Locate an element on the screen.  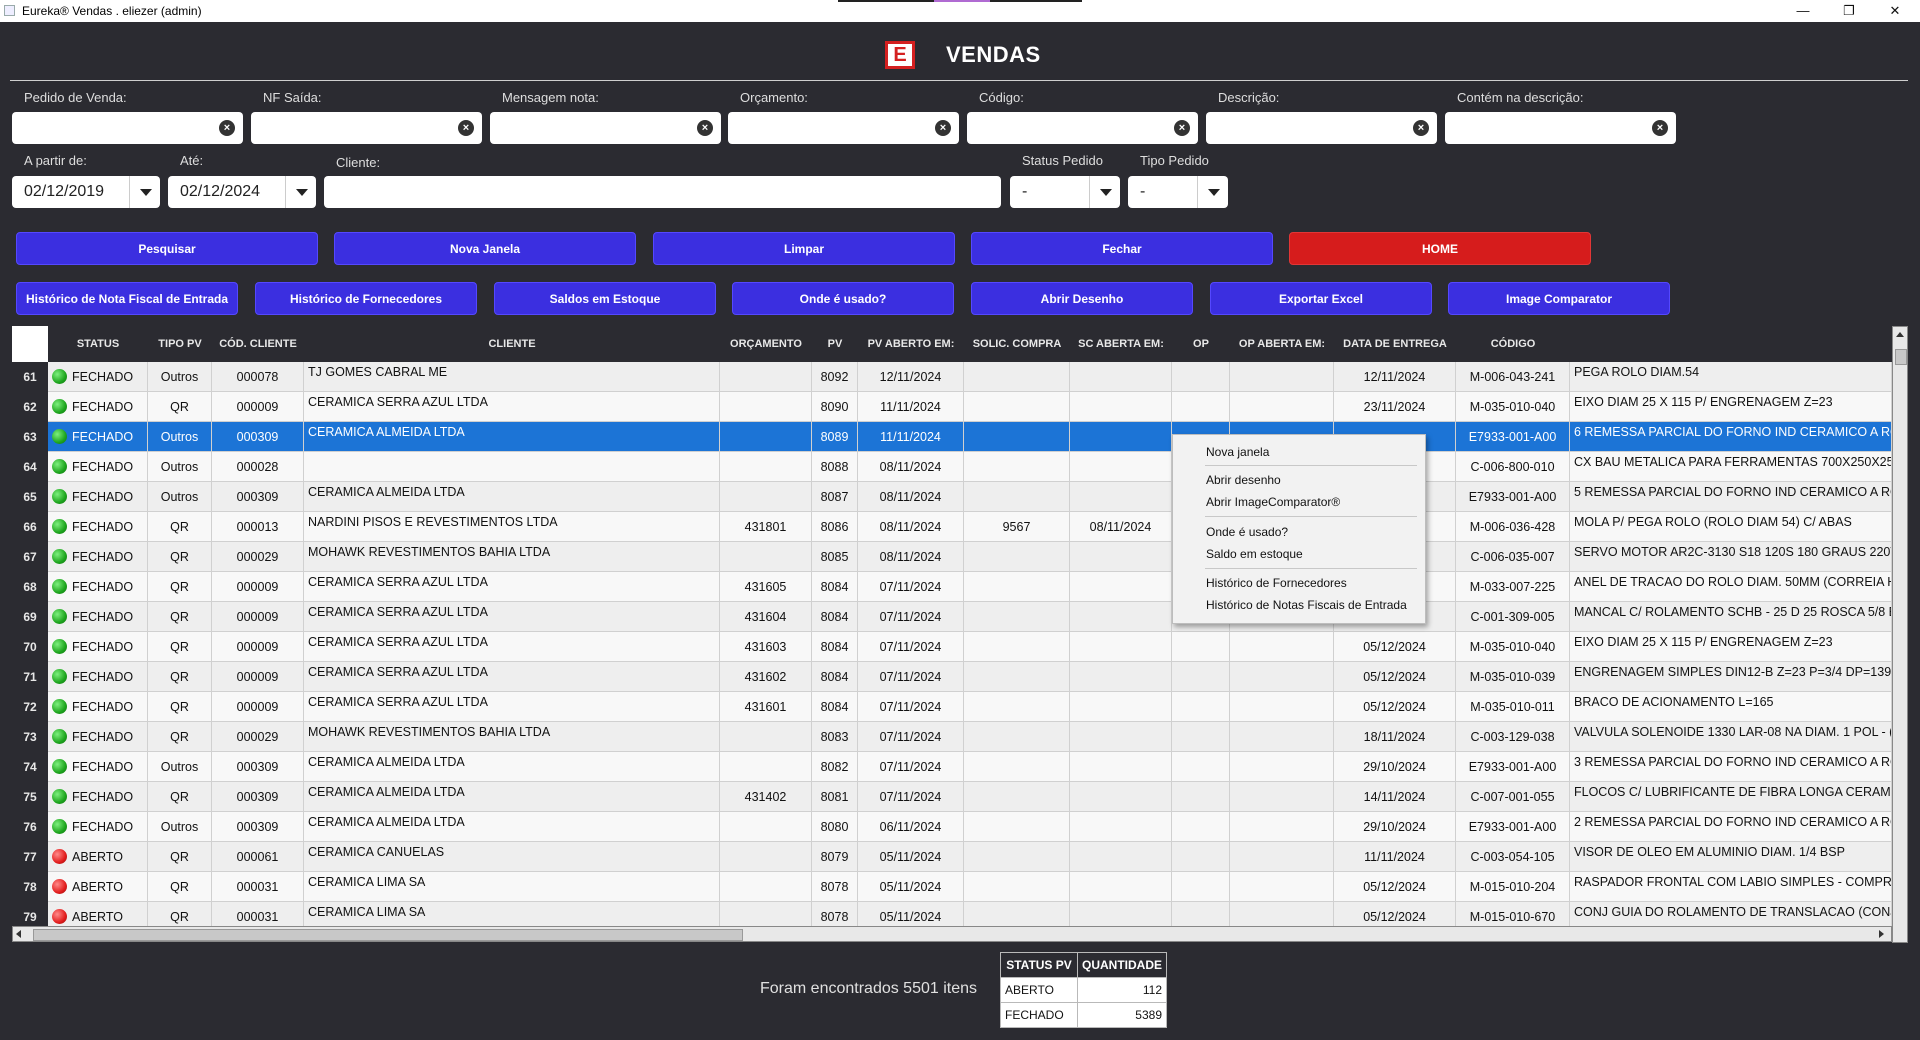
home-button: HOME is located at coordinates (1440, 248).